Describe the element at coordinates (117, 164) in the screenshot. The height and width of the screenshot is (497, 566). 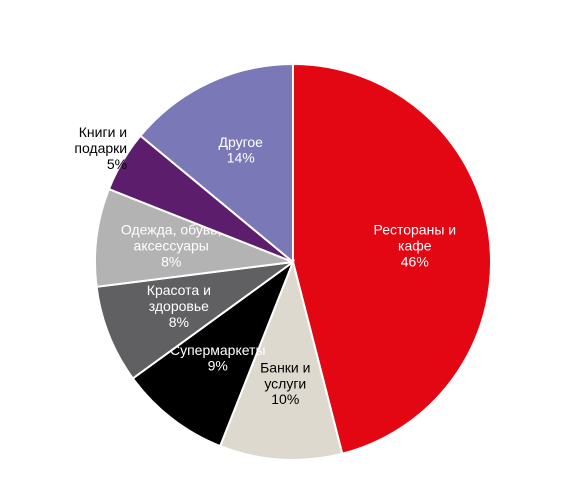
I see `value-label: 5%` at that location.